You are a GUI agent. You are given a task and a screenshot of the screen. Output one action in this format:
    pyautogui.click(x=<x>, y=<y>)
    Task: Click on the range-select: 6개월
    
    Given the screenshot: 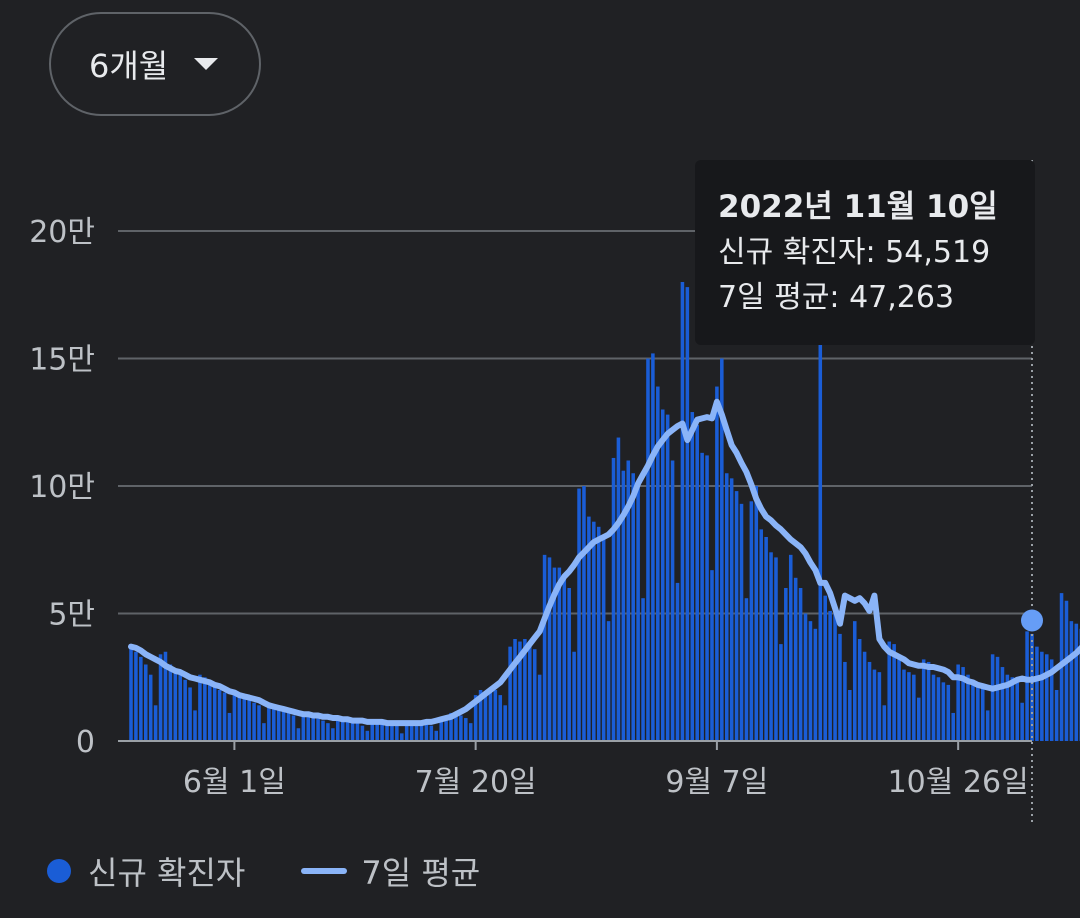 What is the action you would take?
    pyautogui.click(x=155, y=64)
    